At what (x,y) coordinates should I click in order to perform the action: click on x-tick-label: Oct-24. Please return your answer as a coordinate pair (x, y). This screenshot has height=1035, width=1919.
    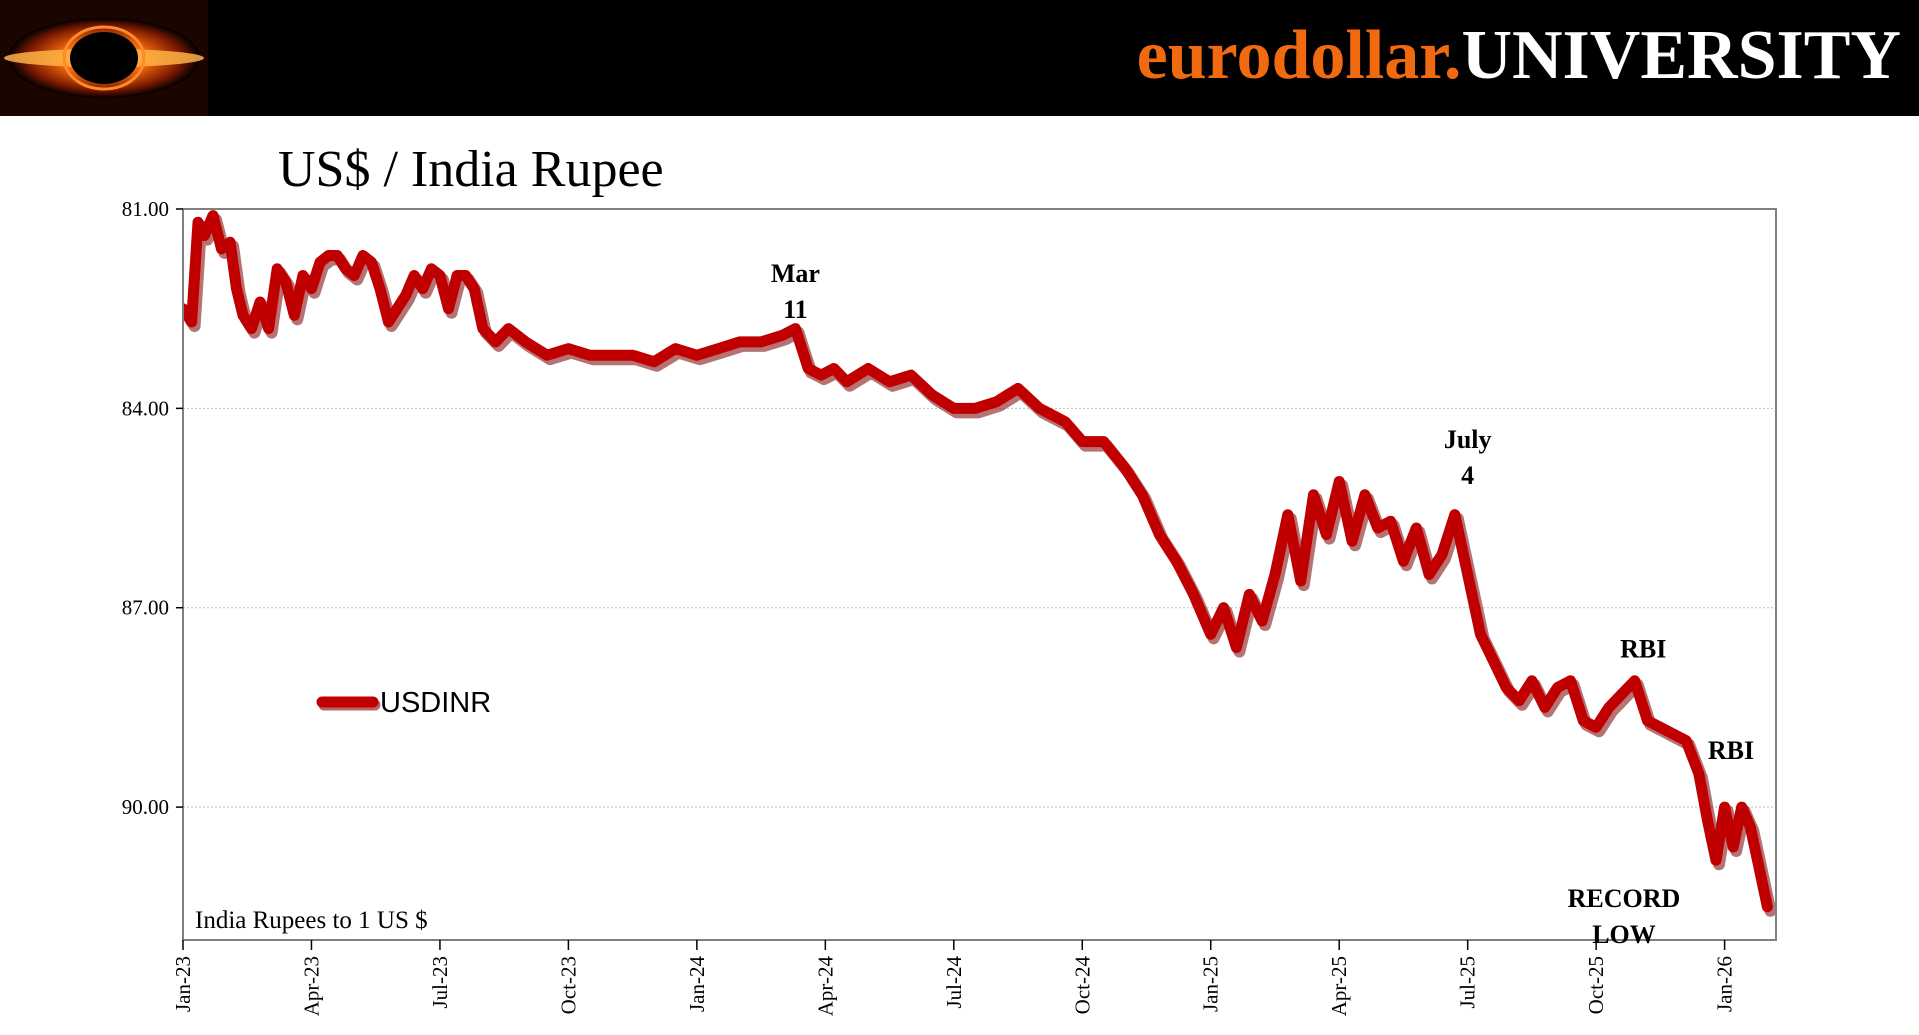
    Looking at the image, I should click on (1082, 985).